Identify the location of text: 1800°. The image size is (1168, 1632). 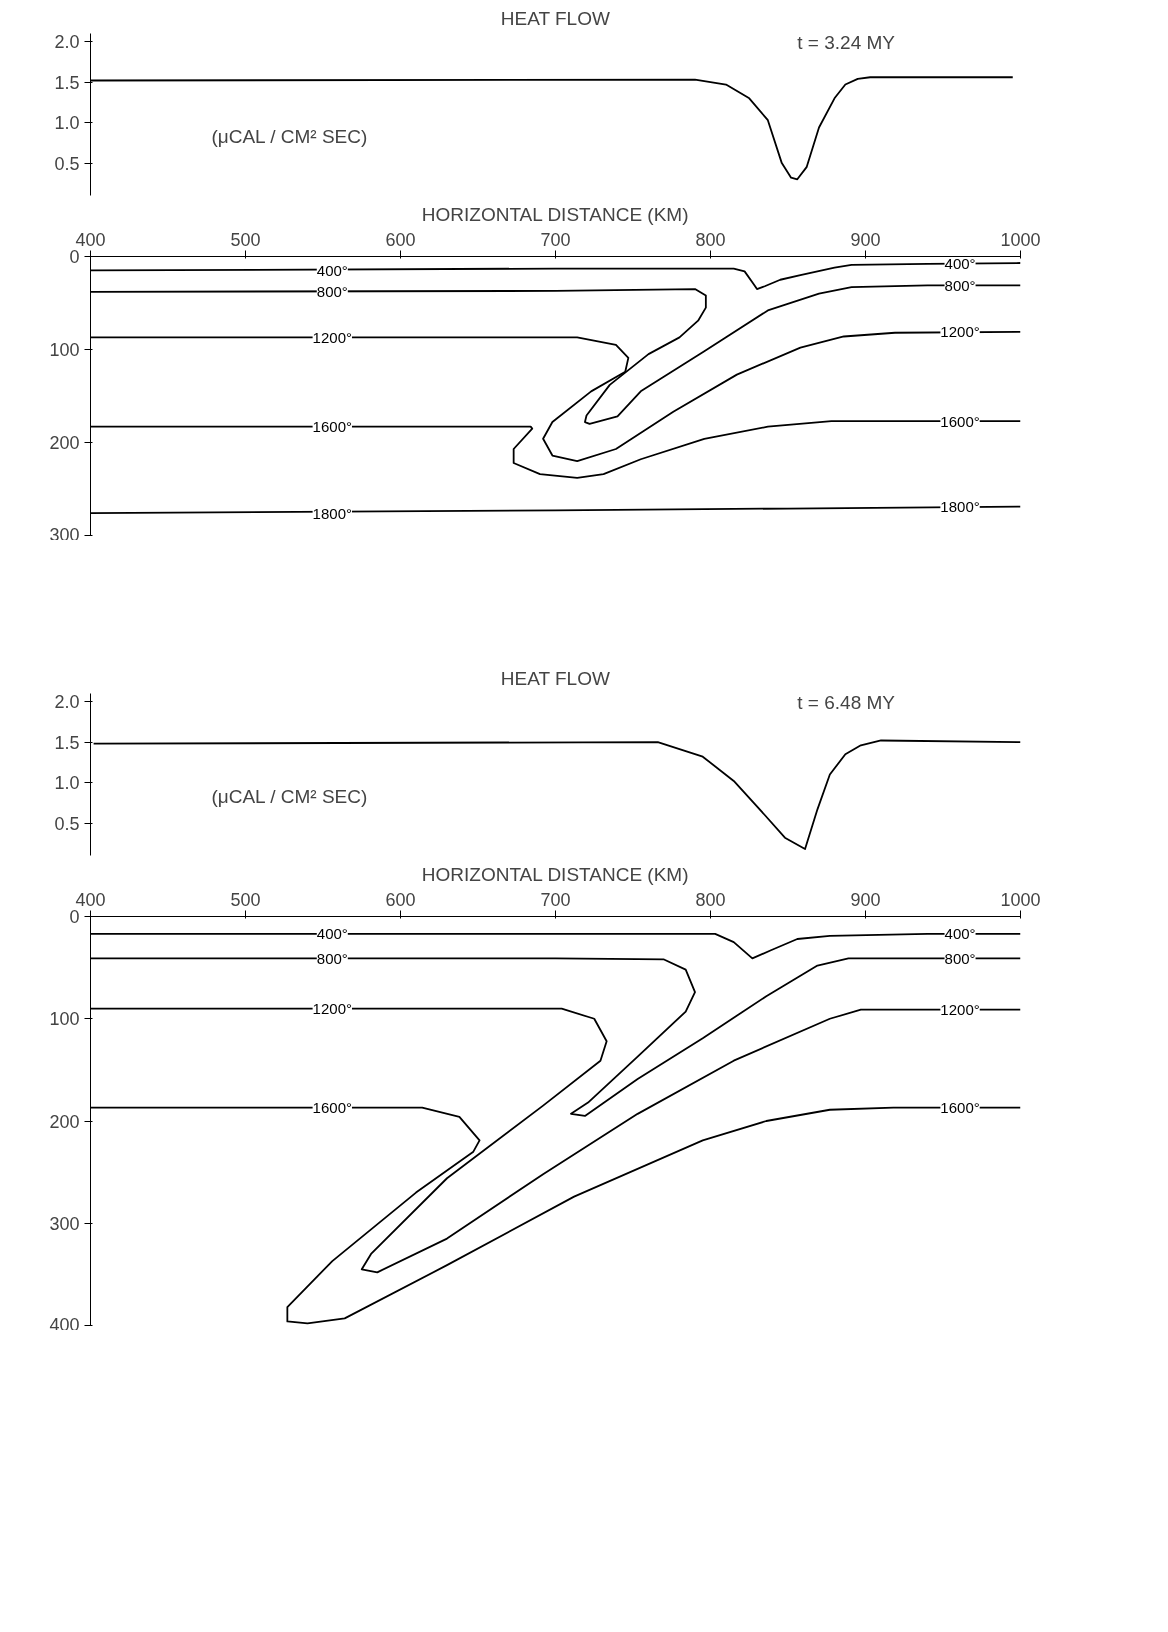
(332, 513).